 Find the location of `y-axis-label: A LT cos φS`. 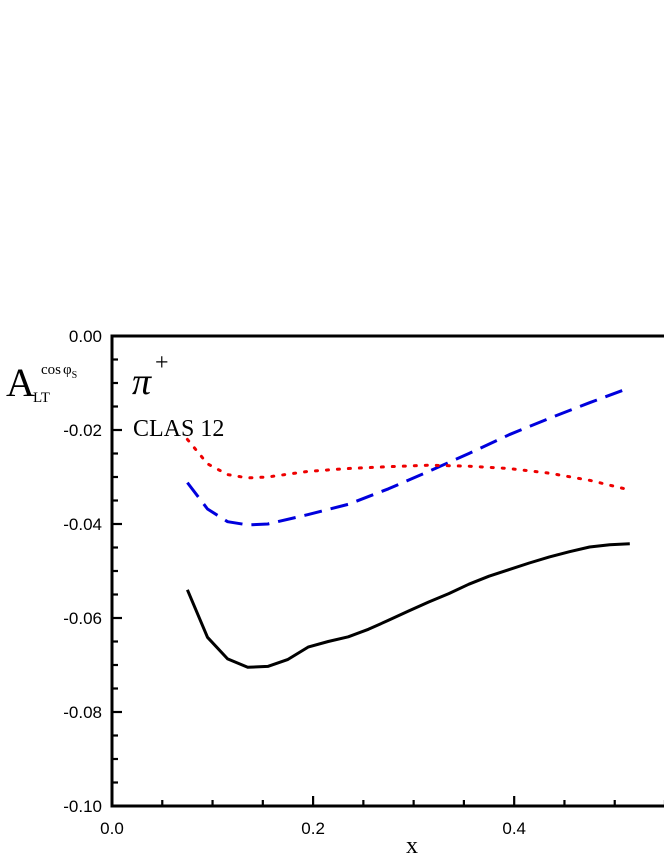

y-axis-label: A LT cos φS is located at coordinates (41, 383).